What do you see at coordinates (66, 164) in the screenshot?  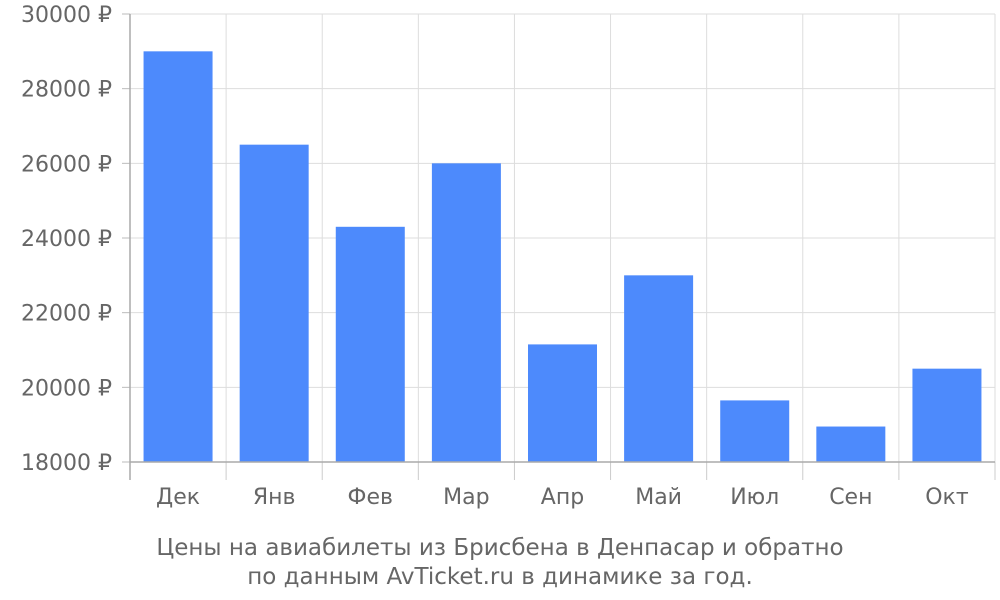 I see `y-tick-label: 26000 ₽` at bounding box center [66, 164].